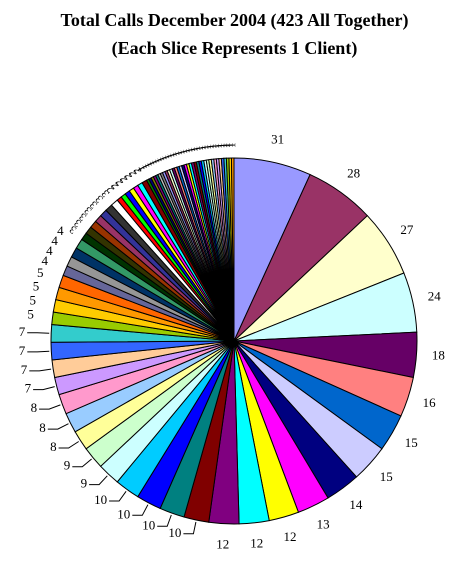 The height and width of the screenshot is (565, 469). I want to click on slice-data-label: 24, so click(435, 295).